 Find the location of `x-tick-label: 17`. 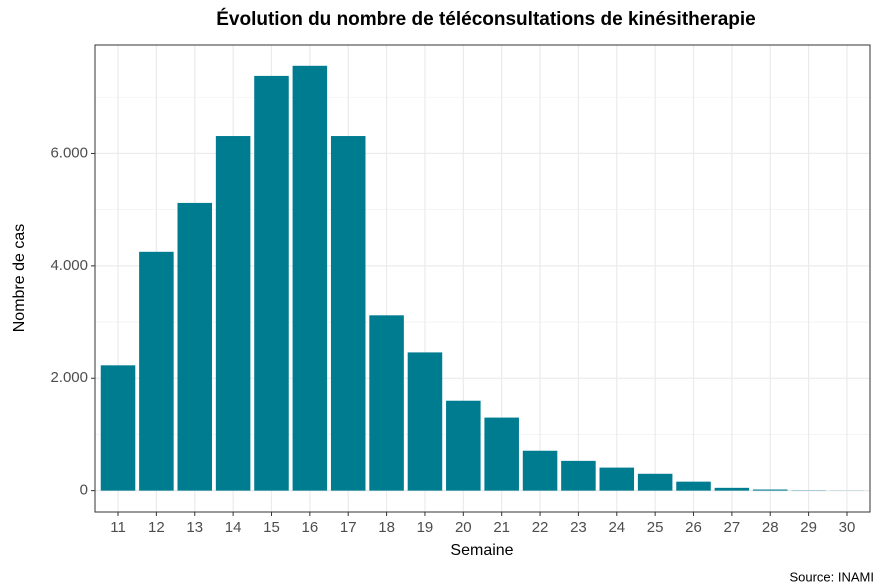

x-tick-label: 17 is located at coordinates (348, 527).